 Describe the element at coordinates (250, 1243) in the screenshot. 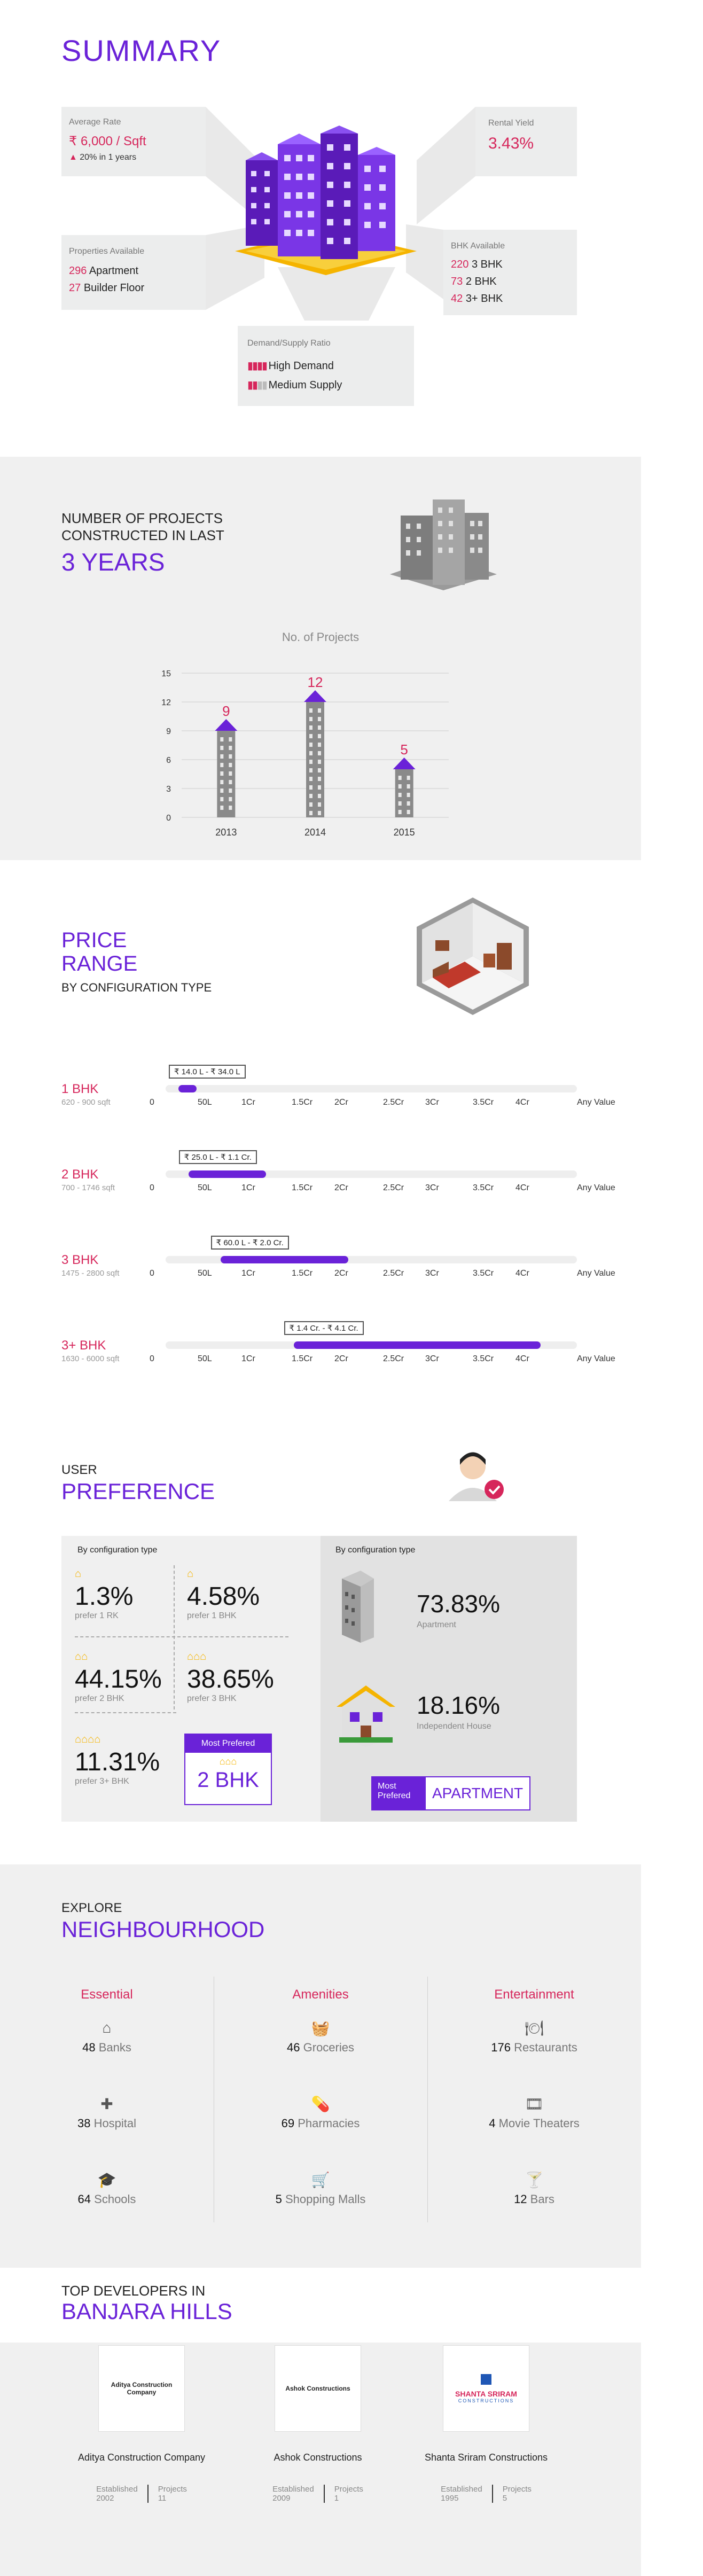

I see `price-range-tag: ₹ 60.0 L - ₹ 2.0 Cr.` at that location.